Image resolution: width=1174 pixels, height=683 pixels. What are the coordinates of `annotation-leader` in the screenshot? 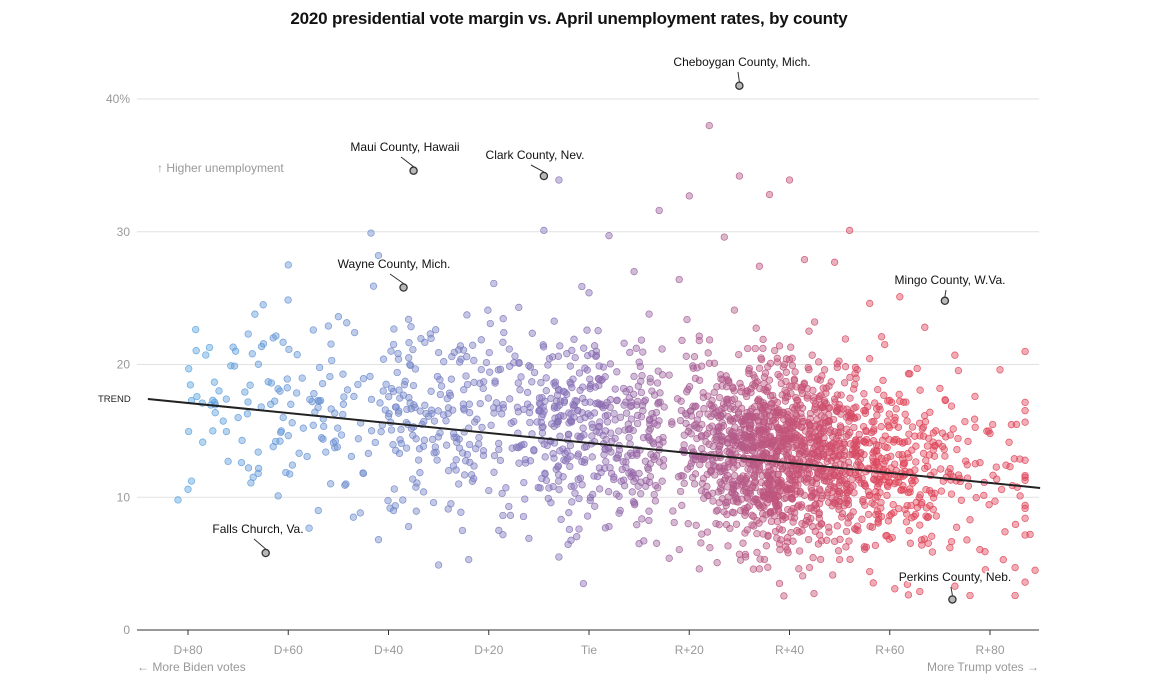 It's located at (407, 162).